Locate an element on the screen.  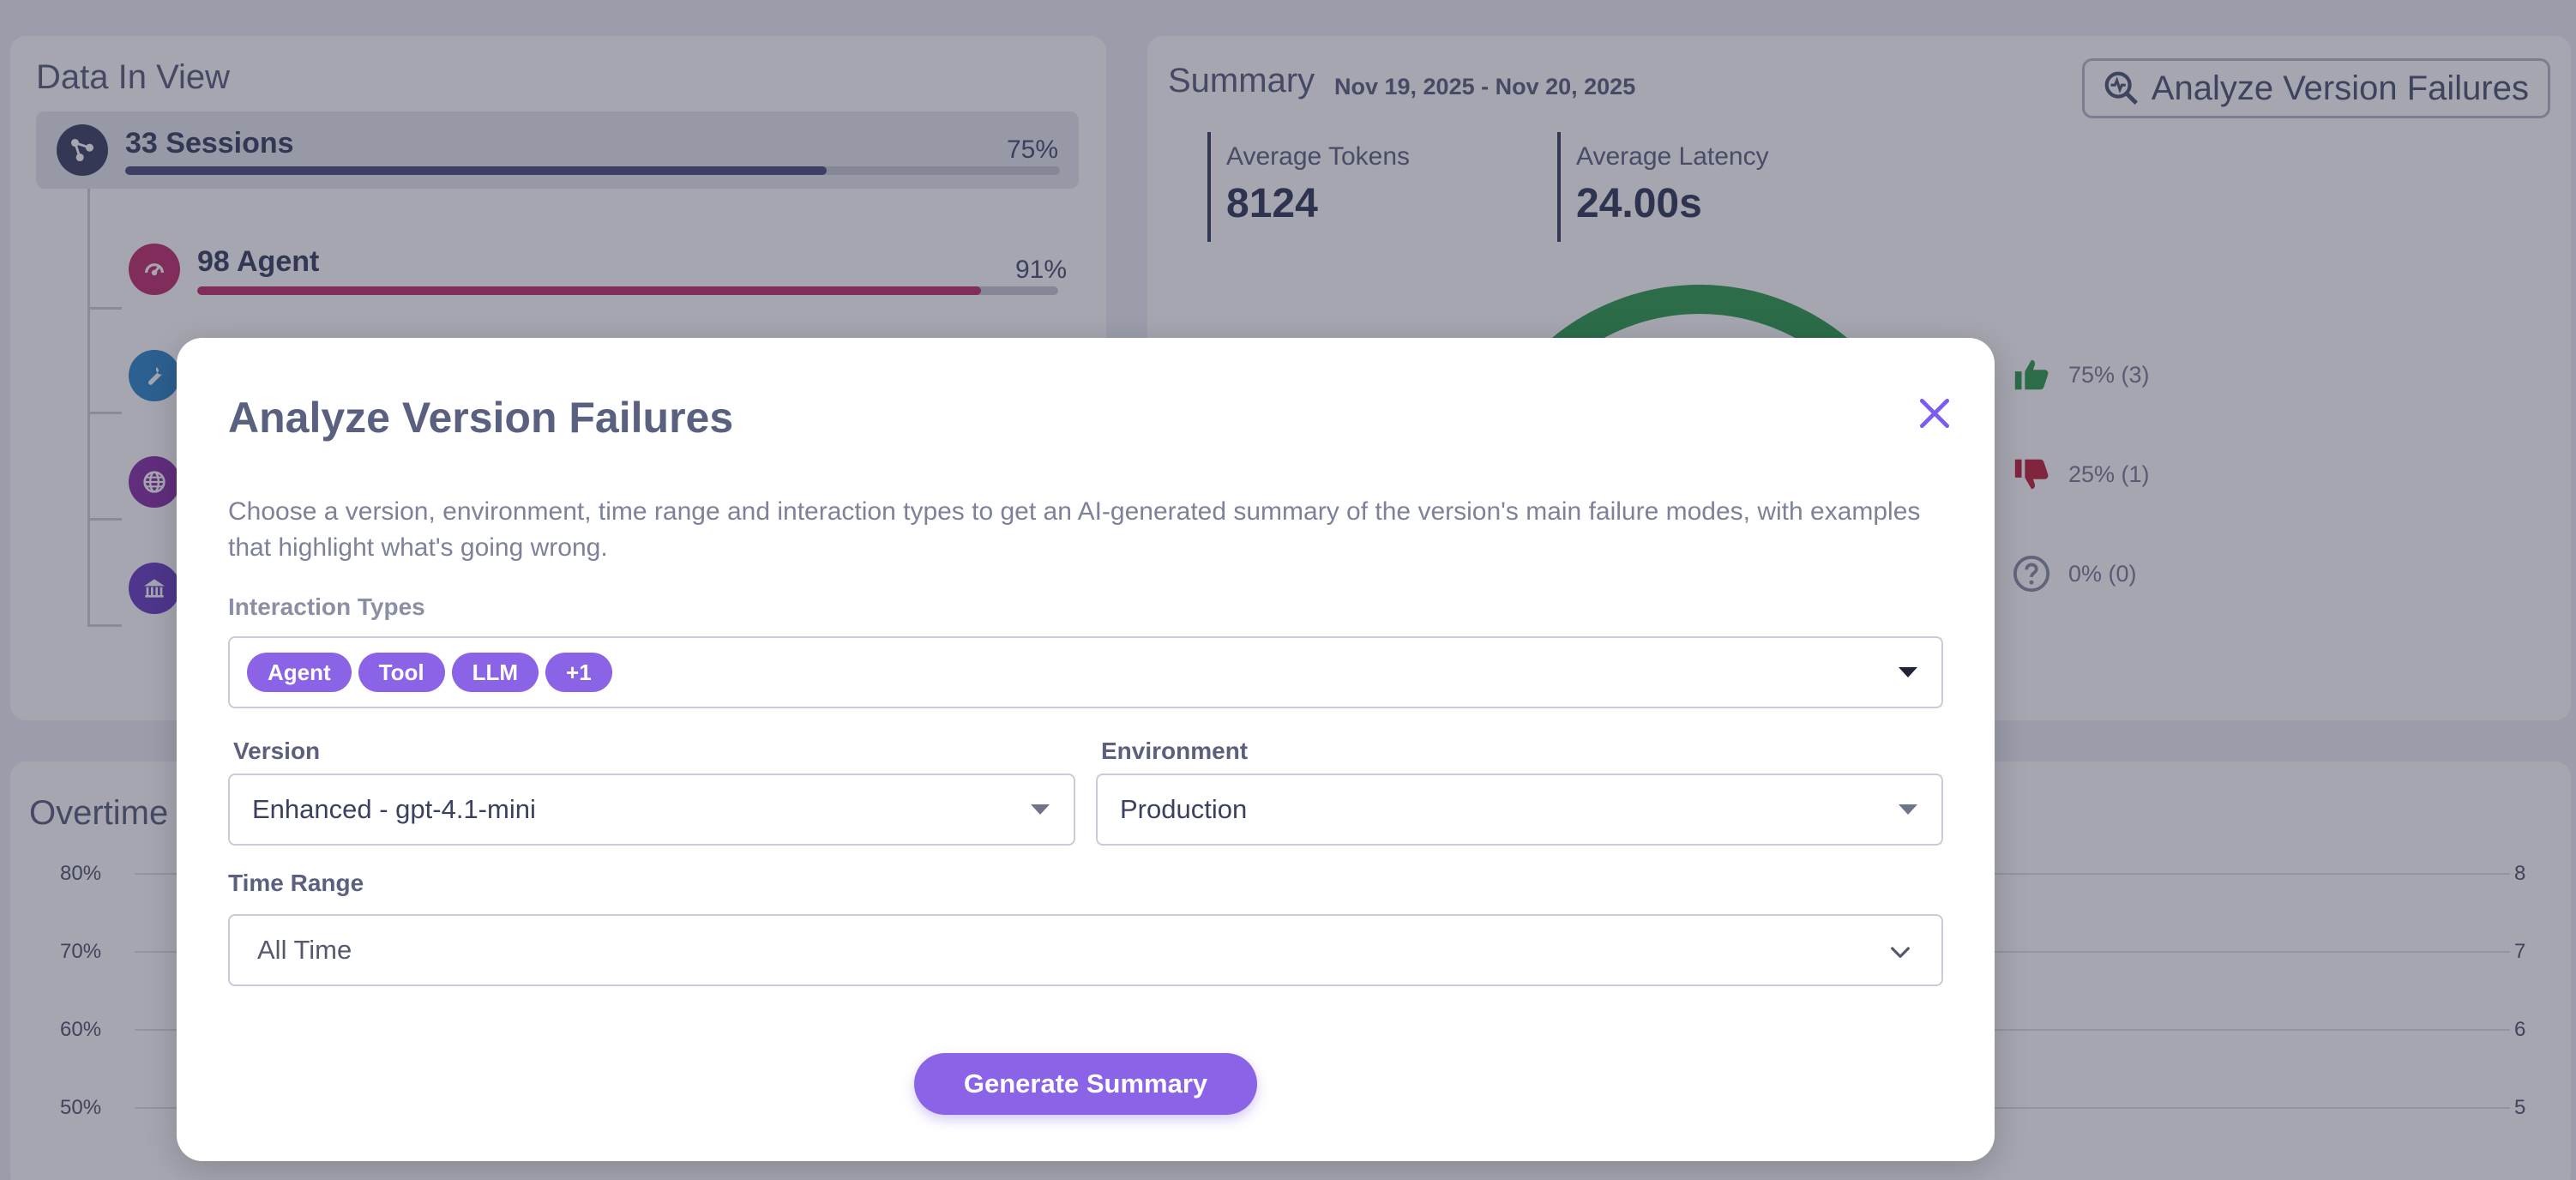
environment-label: Environment is located at coordinates (1175, 751).